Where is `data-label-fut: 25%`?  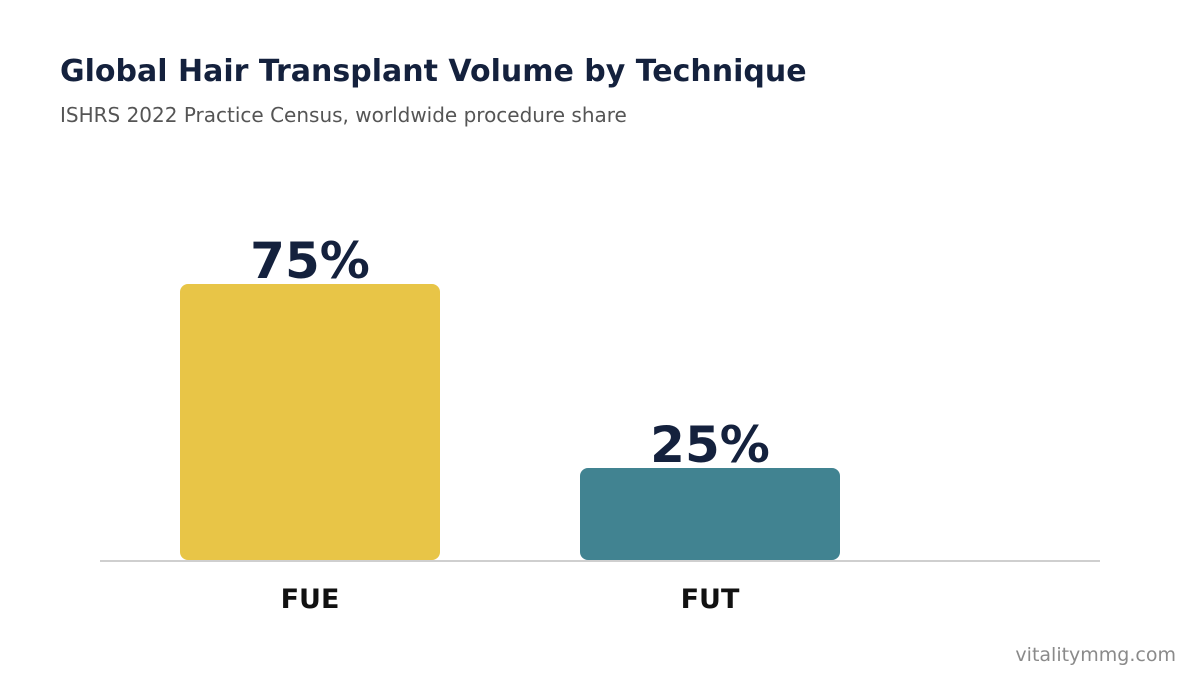
data-label-fut: 25% is located at coordinates (710, 445).